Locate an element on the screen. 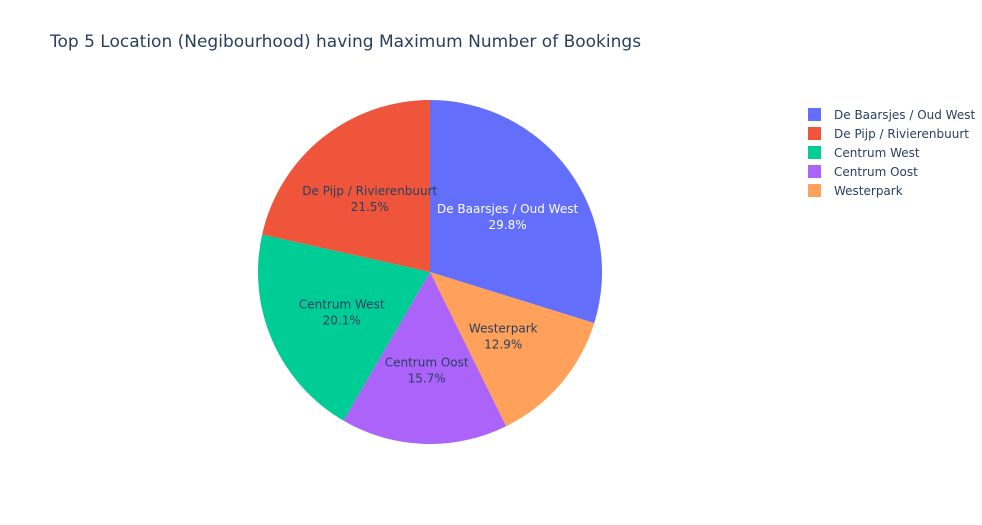 This screenshot has width=982, height=525. slice-label-westerpark: Westerpark is located at coordinates (503, 329).